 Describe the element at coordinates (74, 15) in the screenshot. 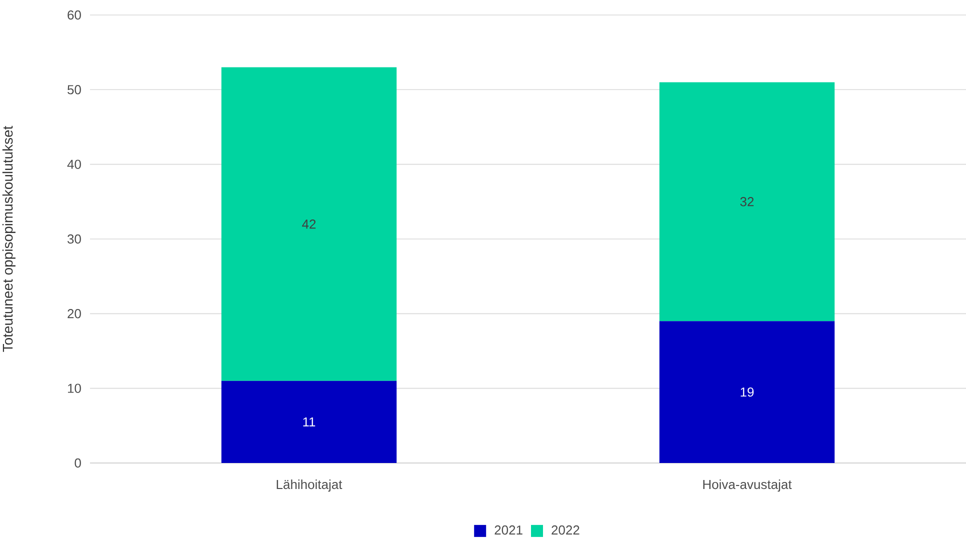

I see `y-tick-label: 60` at that location.